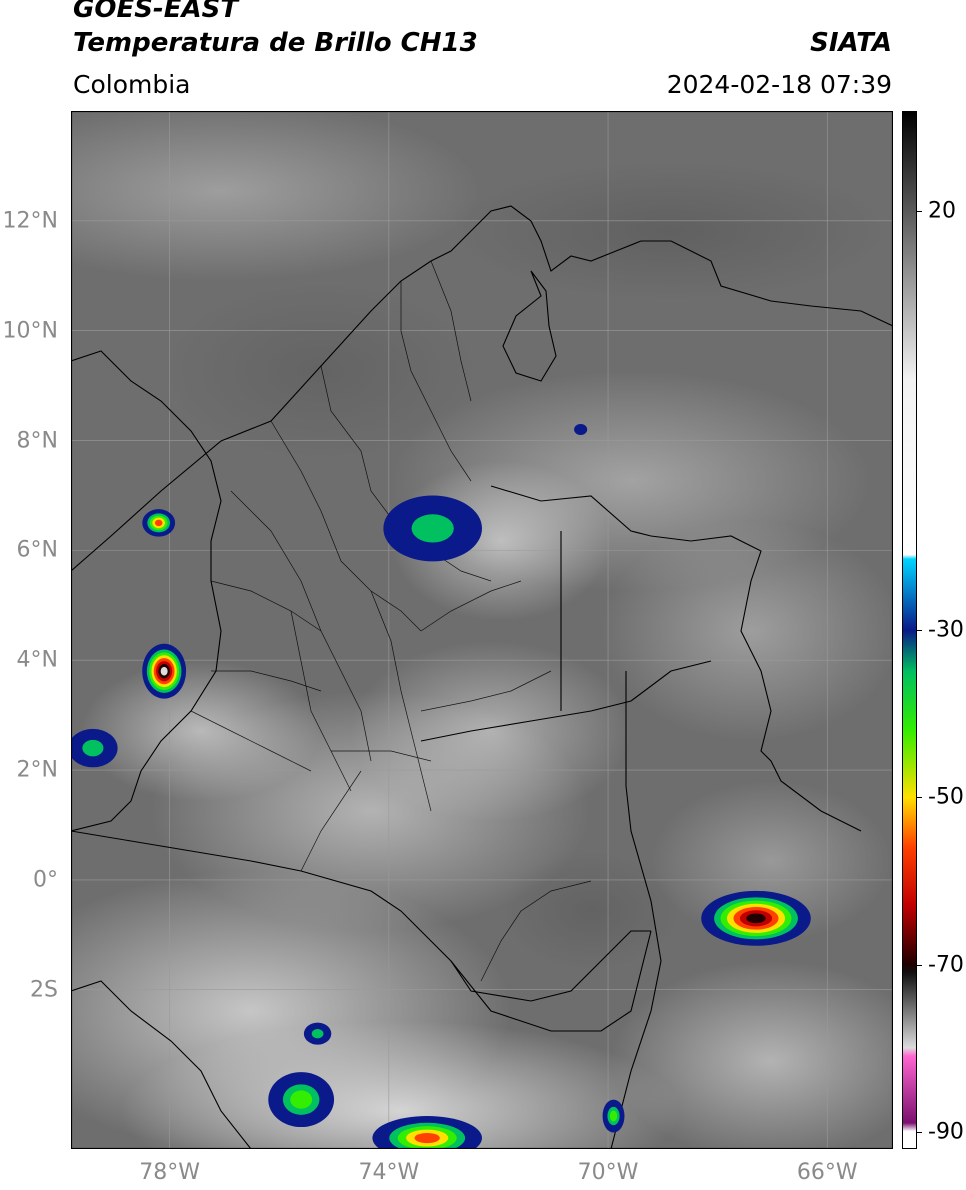  I want to click on lat-tick-label: 6°N, so click(37, 550).